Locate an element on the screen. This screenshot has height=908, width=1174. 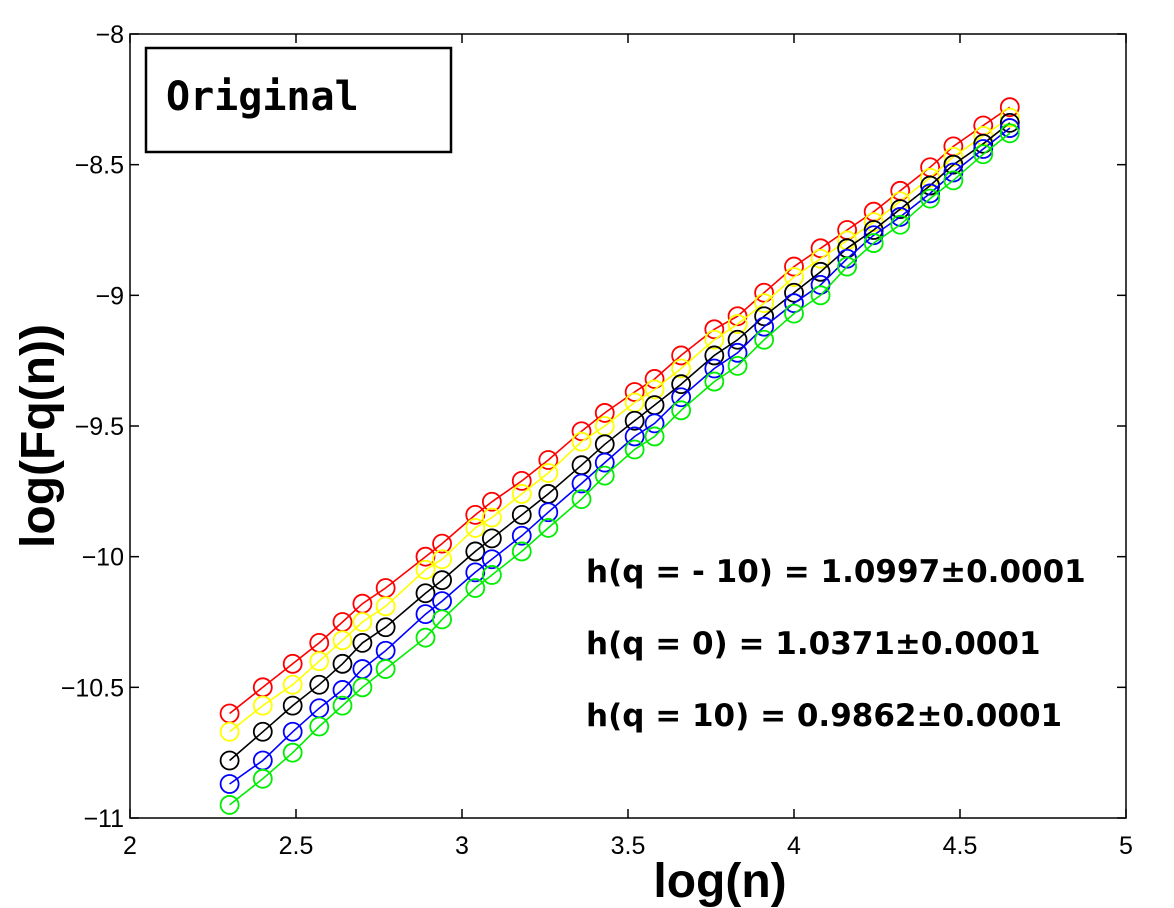
x-tick-label: 2.5 is located at coordinates (296, 846).